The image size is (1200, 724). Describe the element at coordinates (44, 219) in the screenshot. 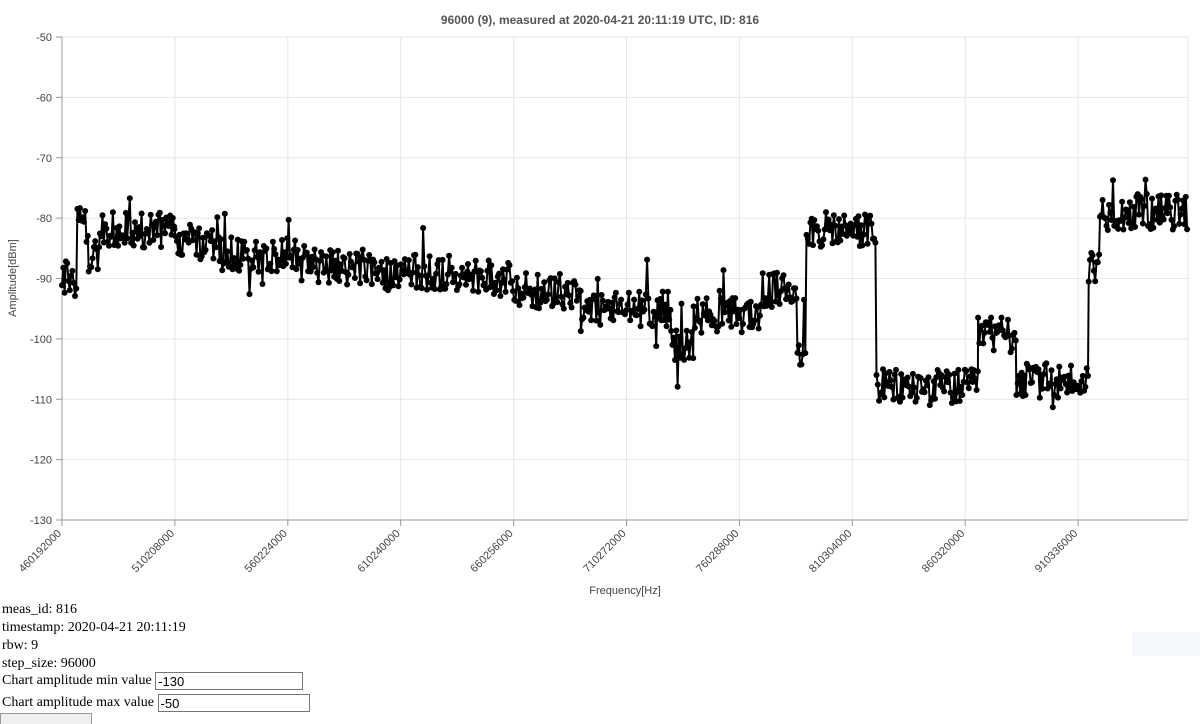

I see `y-tick-label: -80` at that location.